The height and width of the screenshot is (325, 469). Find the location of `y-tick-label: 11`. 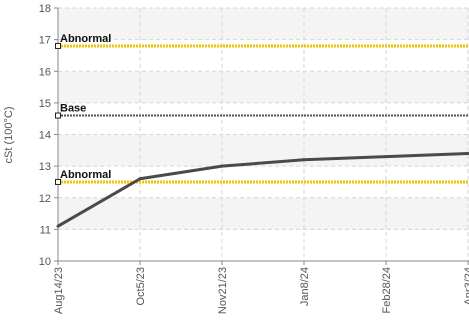

y-tick-label: 11 is located at coordinates (45, 230).